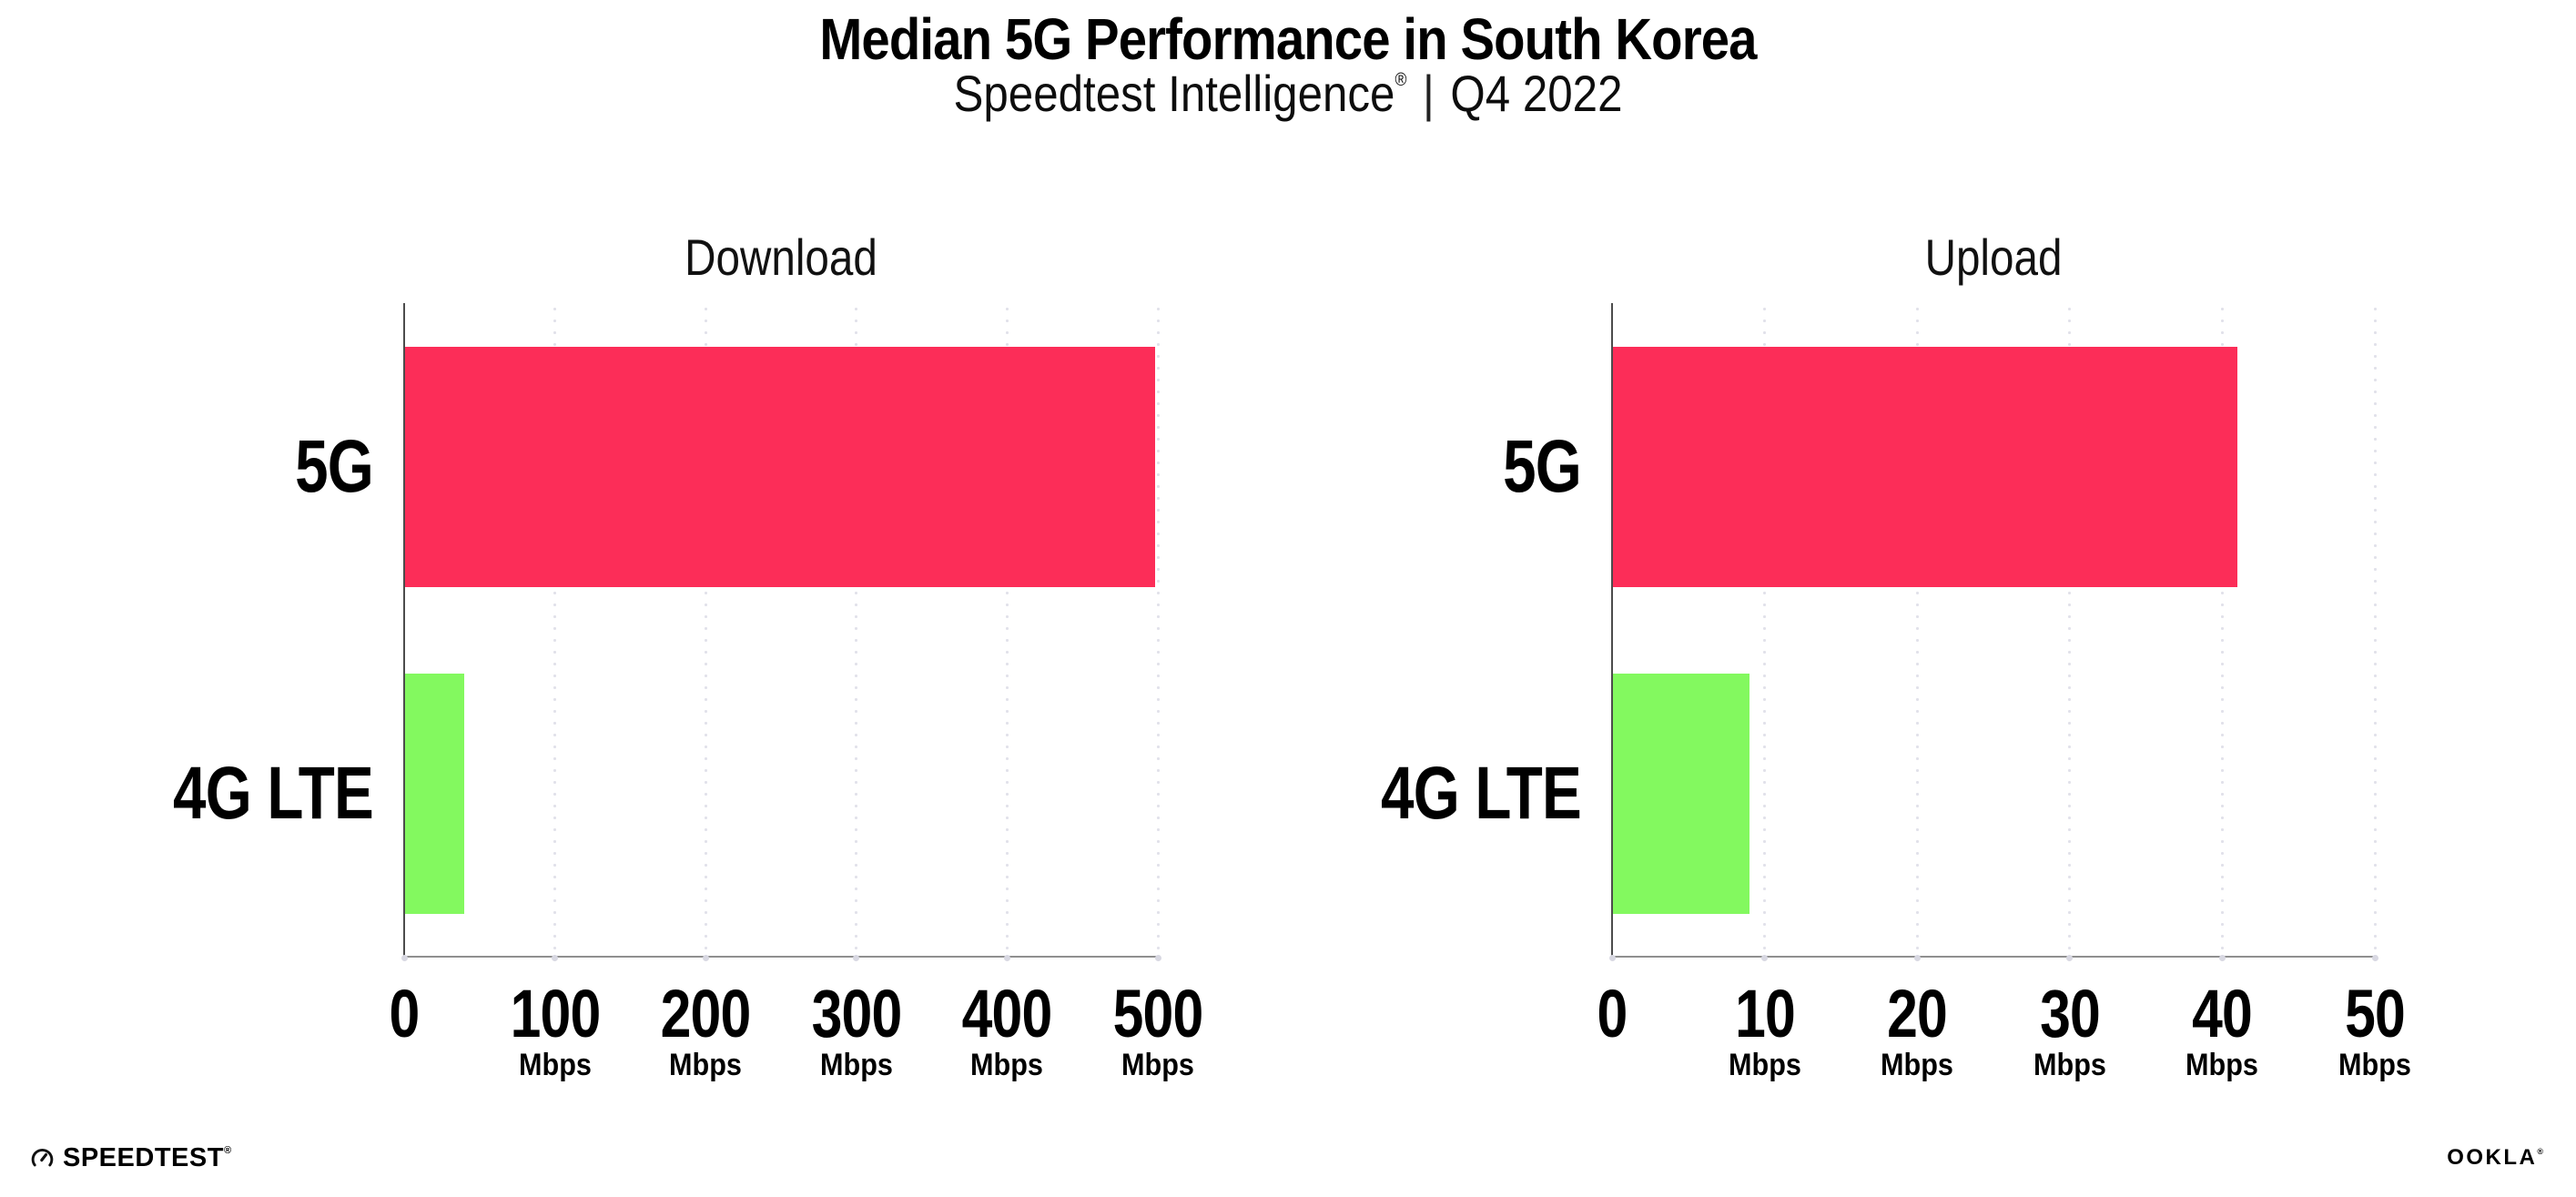 This screenshot has width=2576, height=1197. I want to click on x-tick-label: 400, so click(1007, 1014).